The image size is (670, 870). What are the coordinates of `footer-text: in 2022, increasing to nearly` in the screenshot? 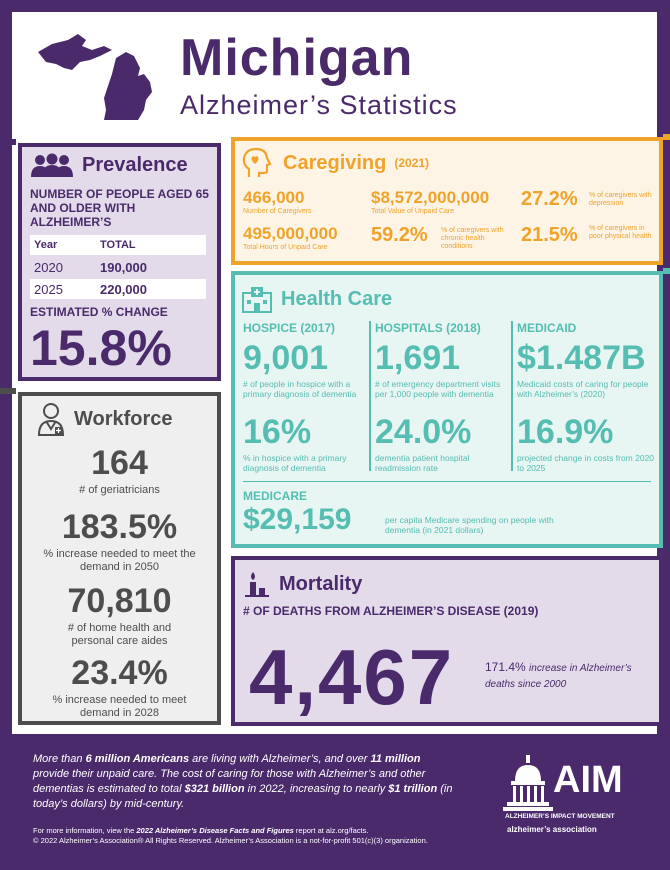 It's located at (316, 789).